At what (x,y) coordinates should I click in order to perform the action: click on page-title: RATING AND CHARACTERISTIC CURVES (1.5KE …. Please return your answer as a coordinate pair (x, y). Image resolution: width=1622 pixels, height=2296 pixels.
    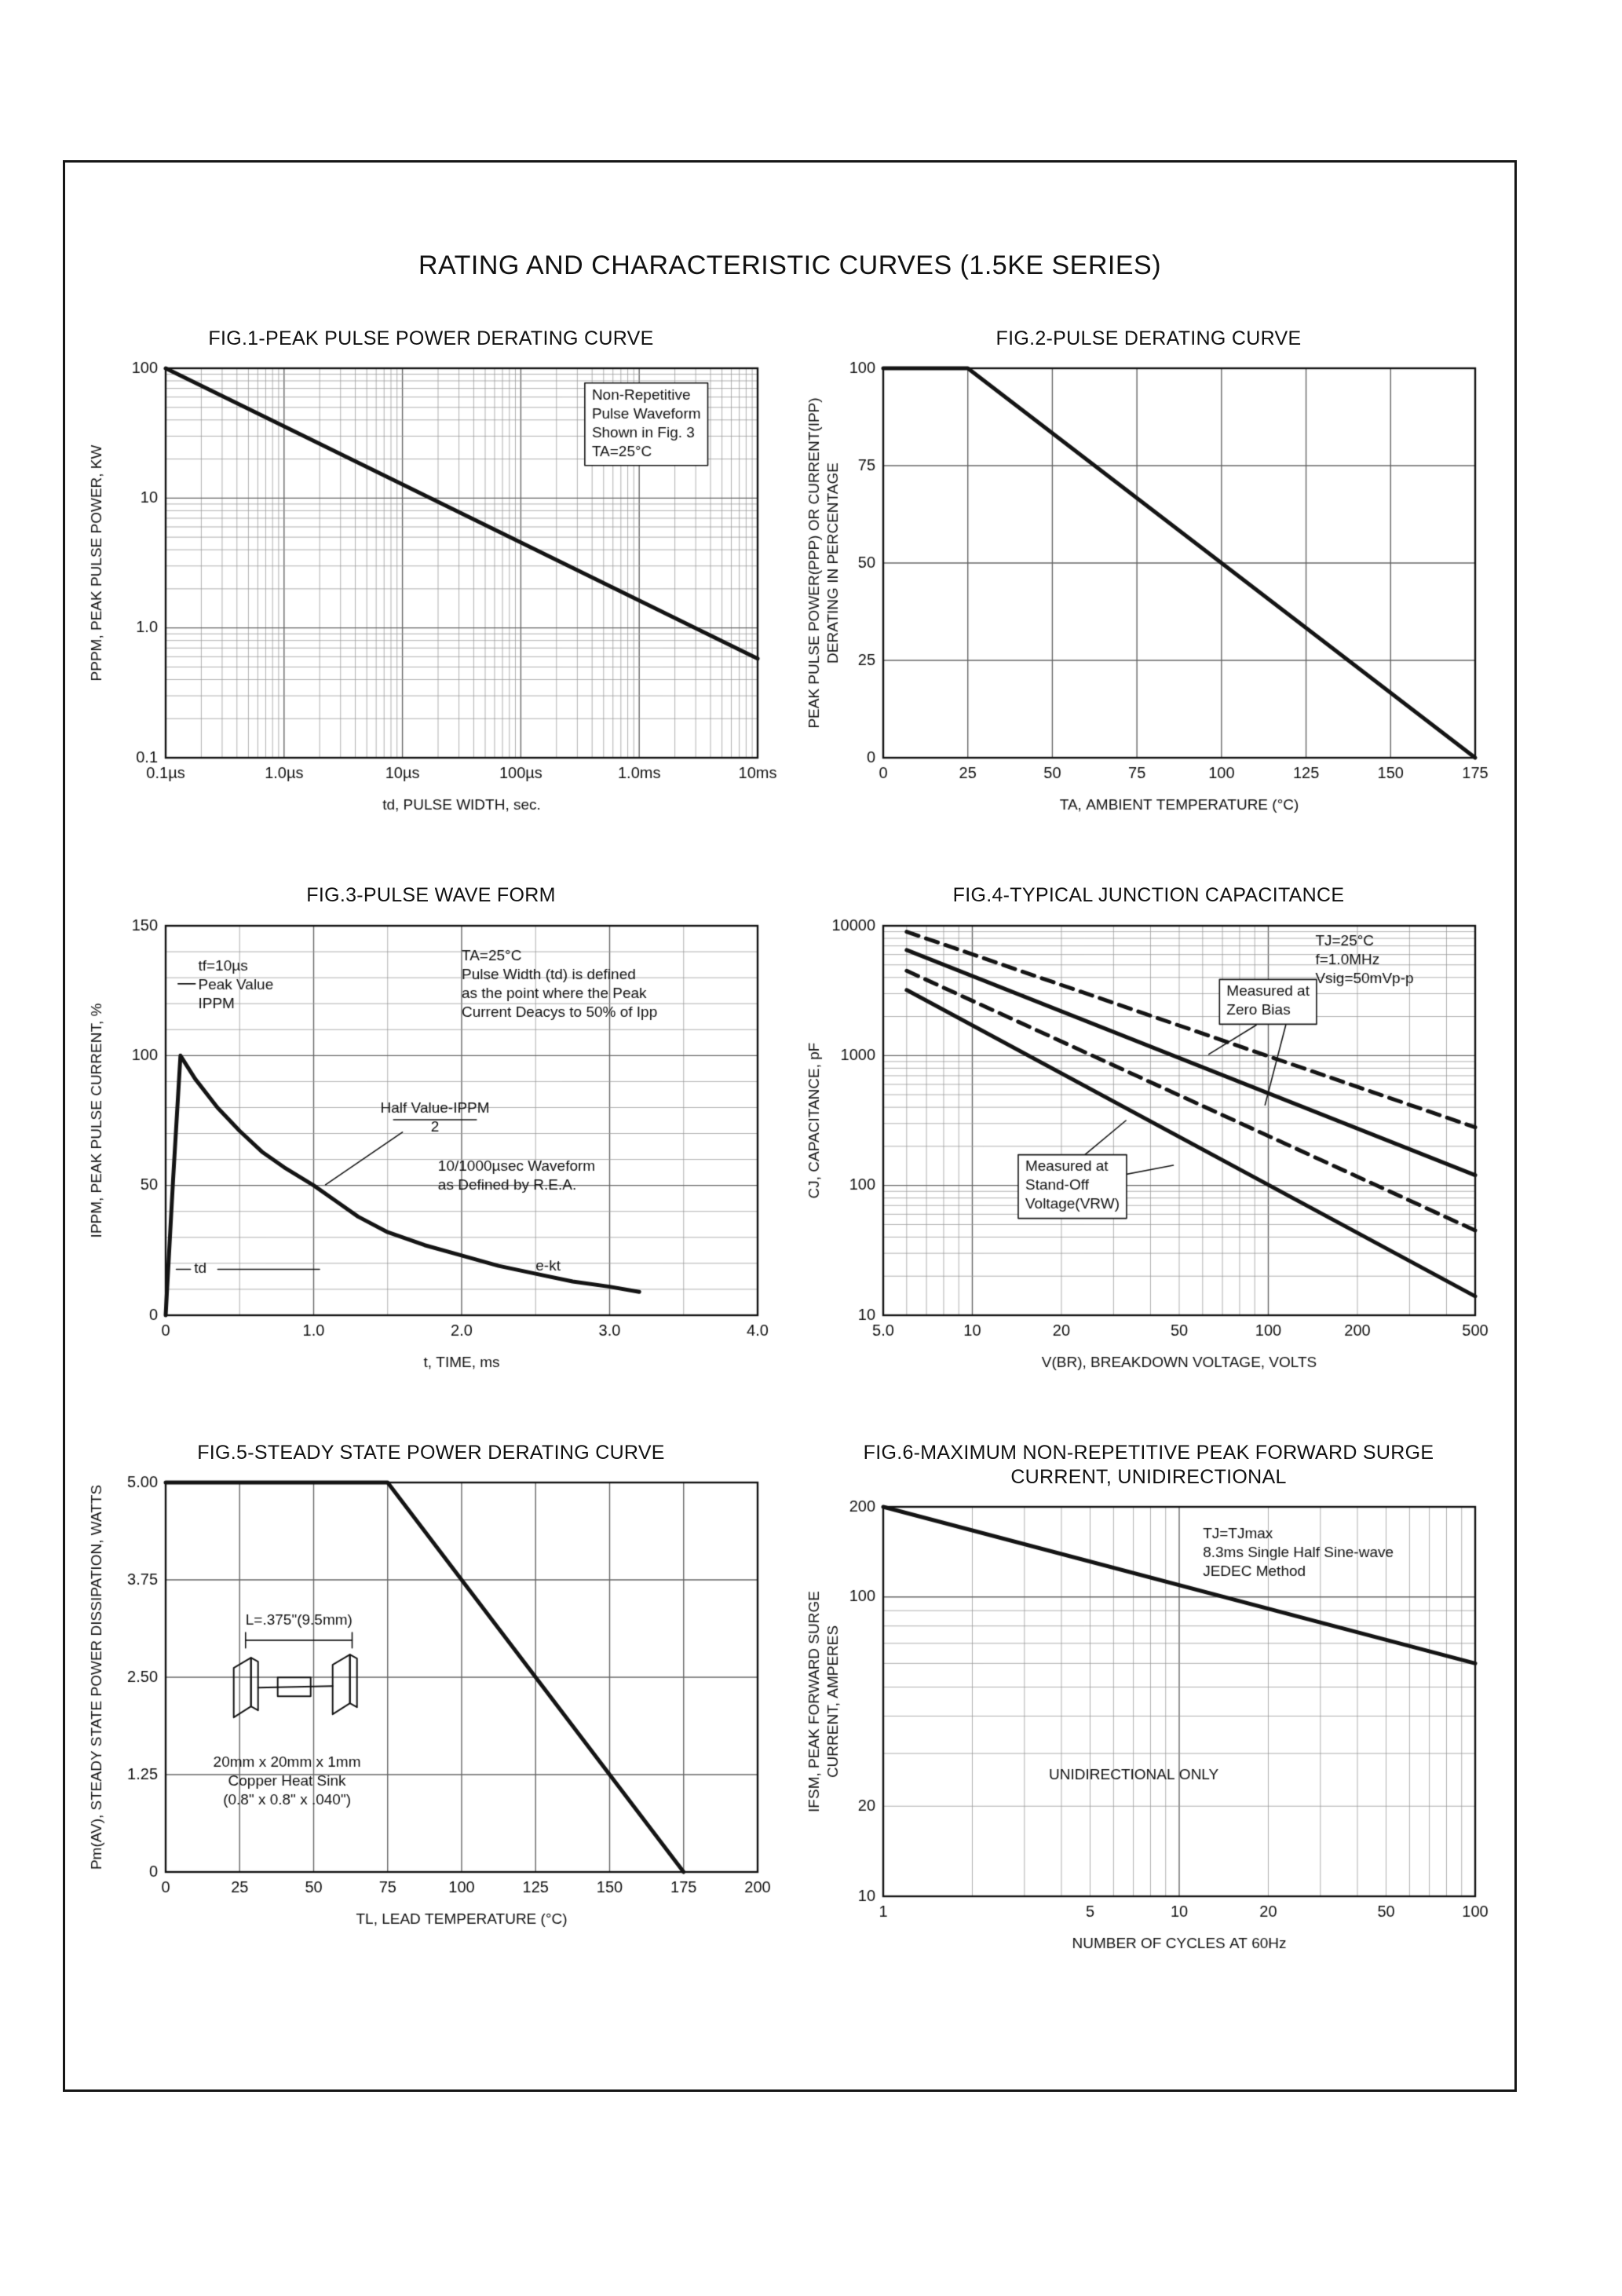
    Looking at the image, I should click on (790, 265).